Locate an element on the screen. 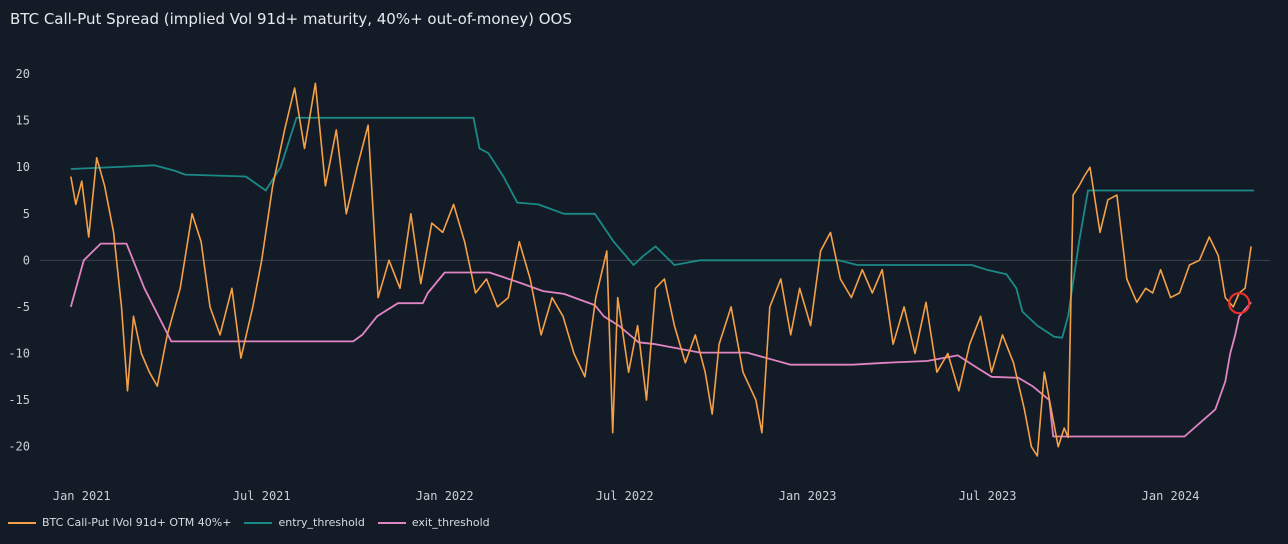  y-tick-label: 15 is located at coordinates (23, 121).